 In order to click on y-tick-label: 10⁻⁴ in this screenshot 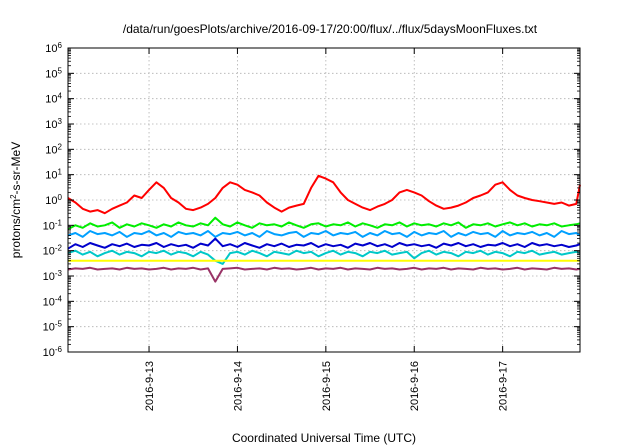, I will do `click(53, 301)`.